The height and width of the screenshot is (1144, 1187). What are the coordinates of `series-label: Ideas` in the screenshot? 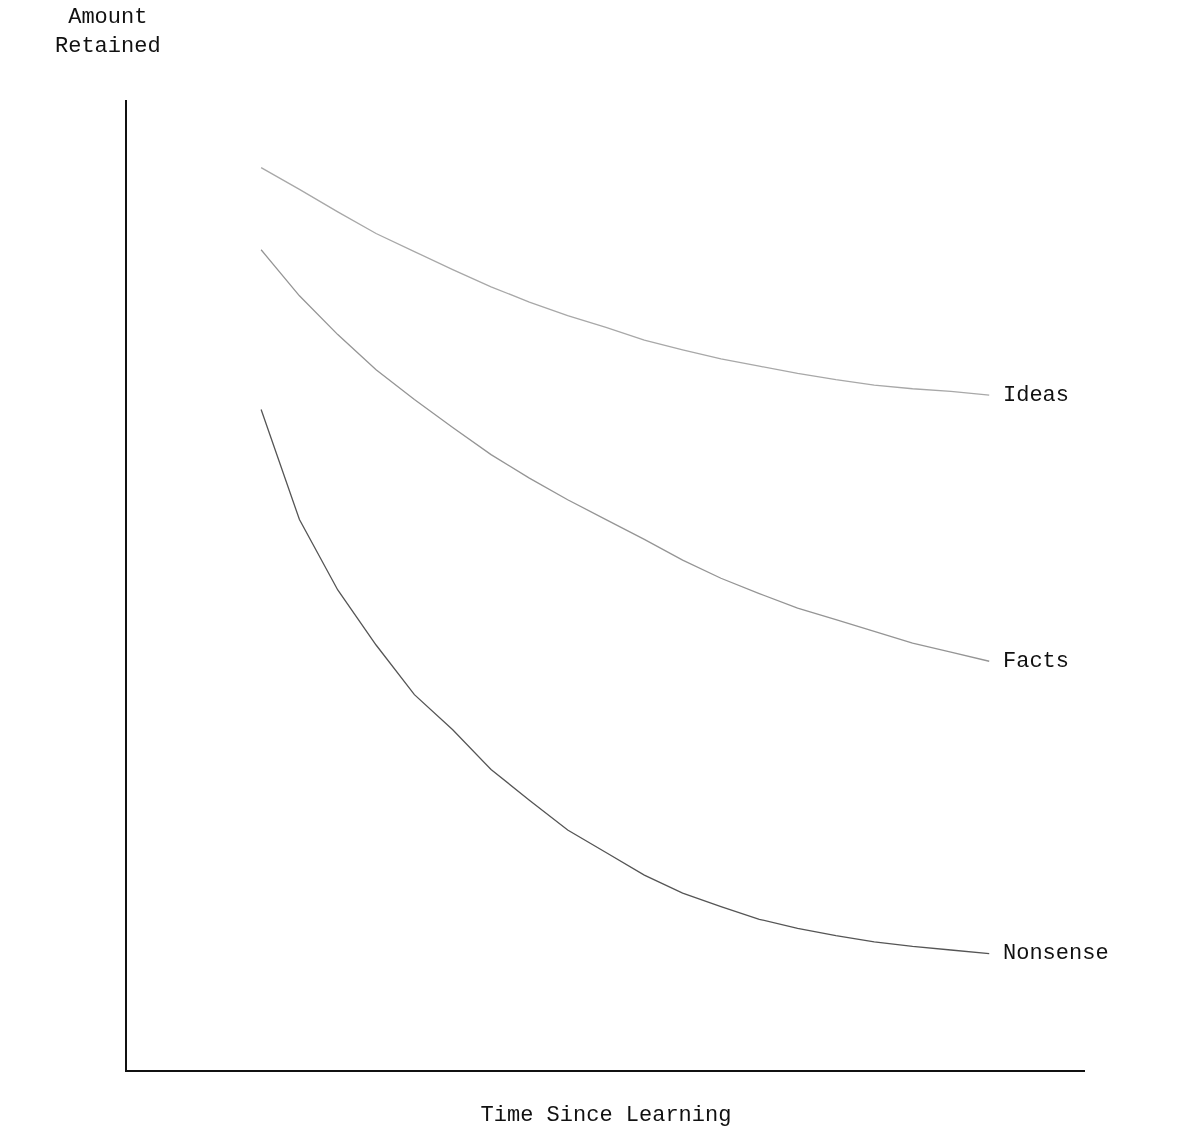 It's located at (1036, 395).